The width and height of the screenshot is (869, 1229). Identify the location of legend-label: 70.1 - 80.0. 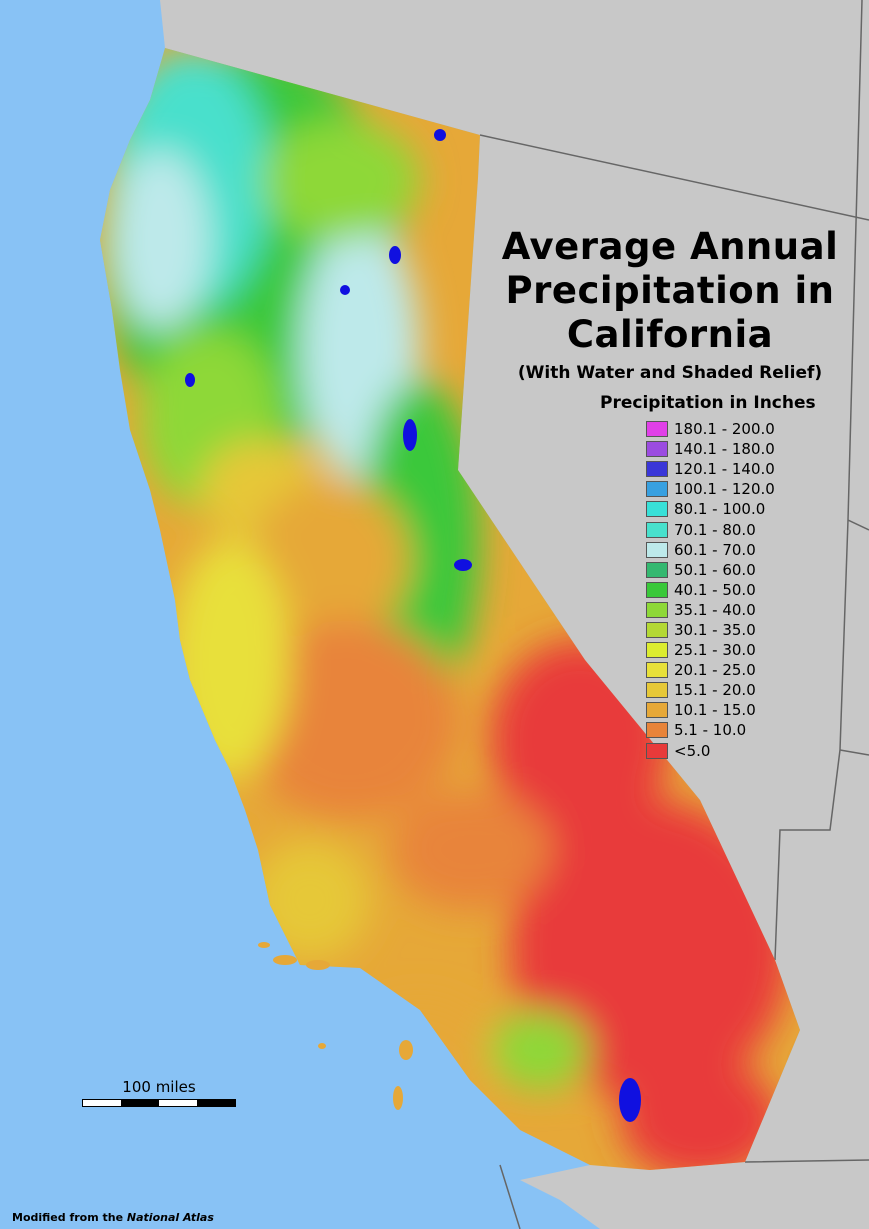
(715, 529).